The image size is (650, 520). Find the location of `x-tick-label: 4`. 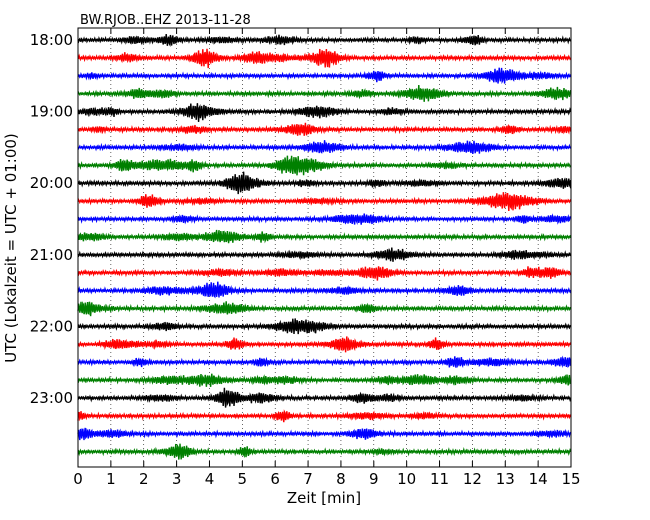

x-tick-label: 4 is located at coordinates (210, 479).